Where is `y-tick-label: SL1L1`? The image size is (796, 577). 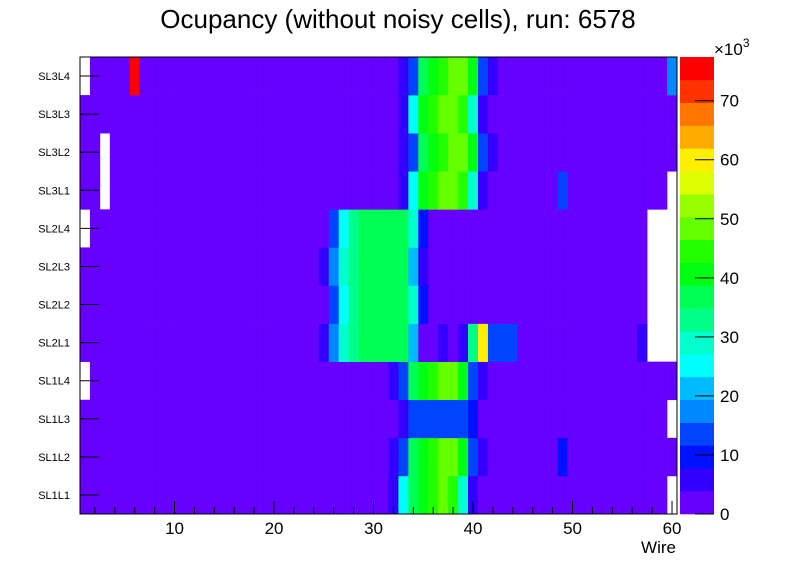 y-tick-label: SL1L1 is located at coordinates (54, 496).